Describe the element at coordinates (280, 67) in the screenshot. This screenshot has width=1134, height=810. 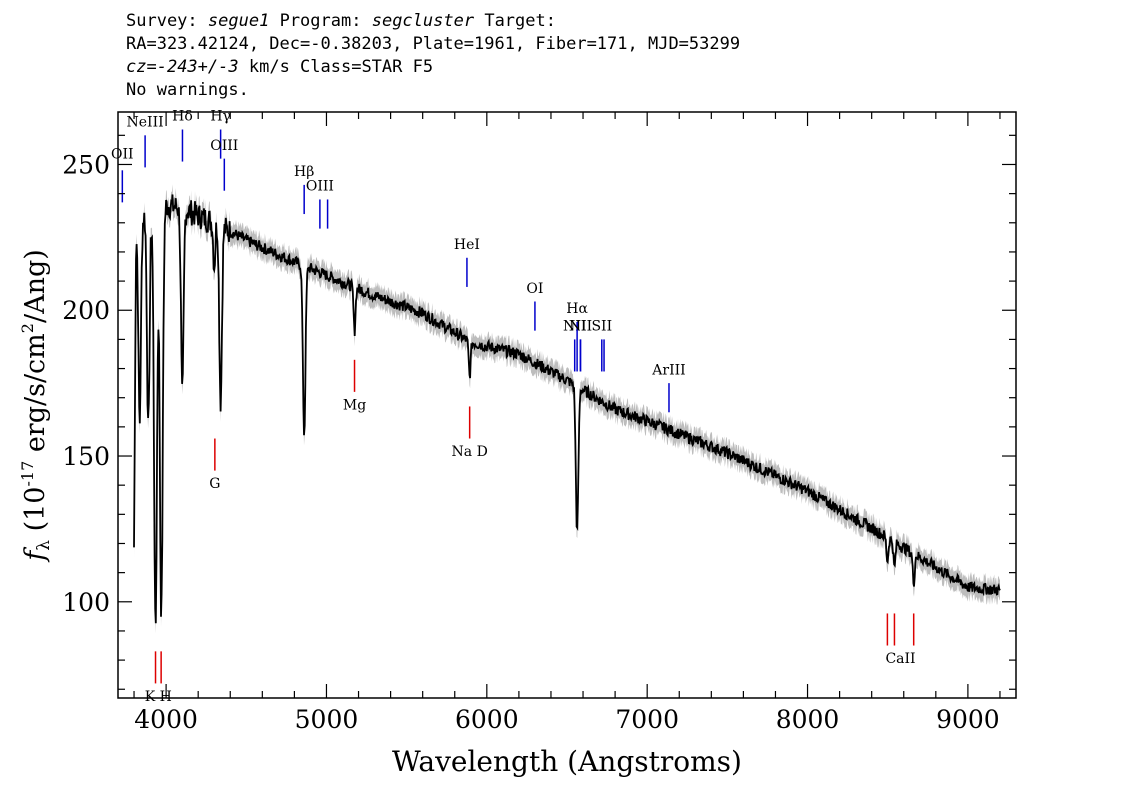
I see `header-line-redshift: cz=-243+/-3 km/s Class=STAR F5` at that location.